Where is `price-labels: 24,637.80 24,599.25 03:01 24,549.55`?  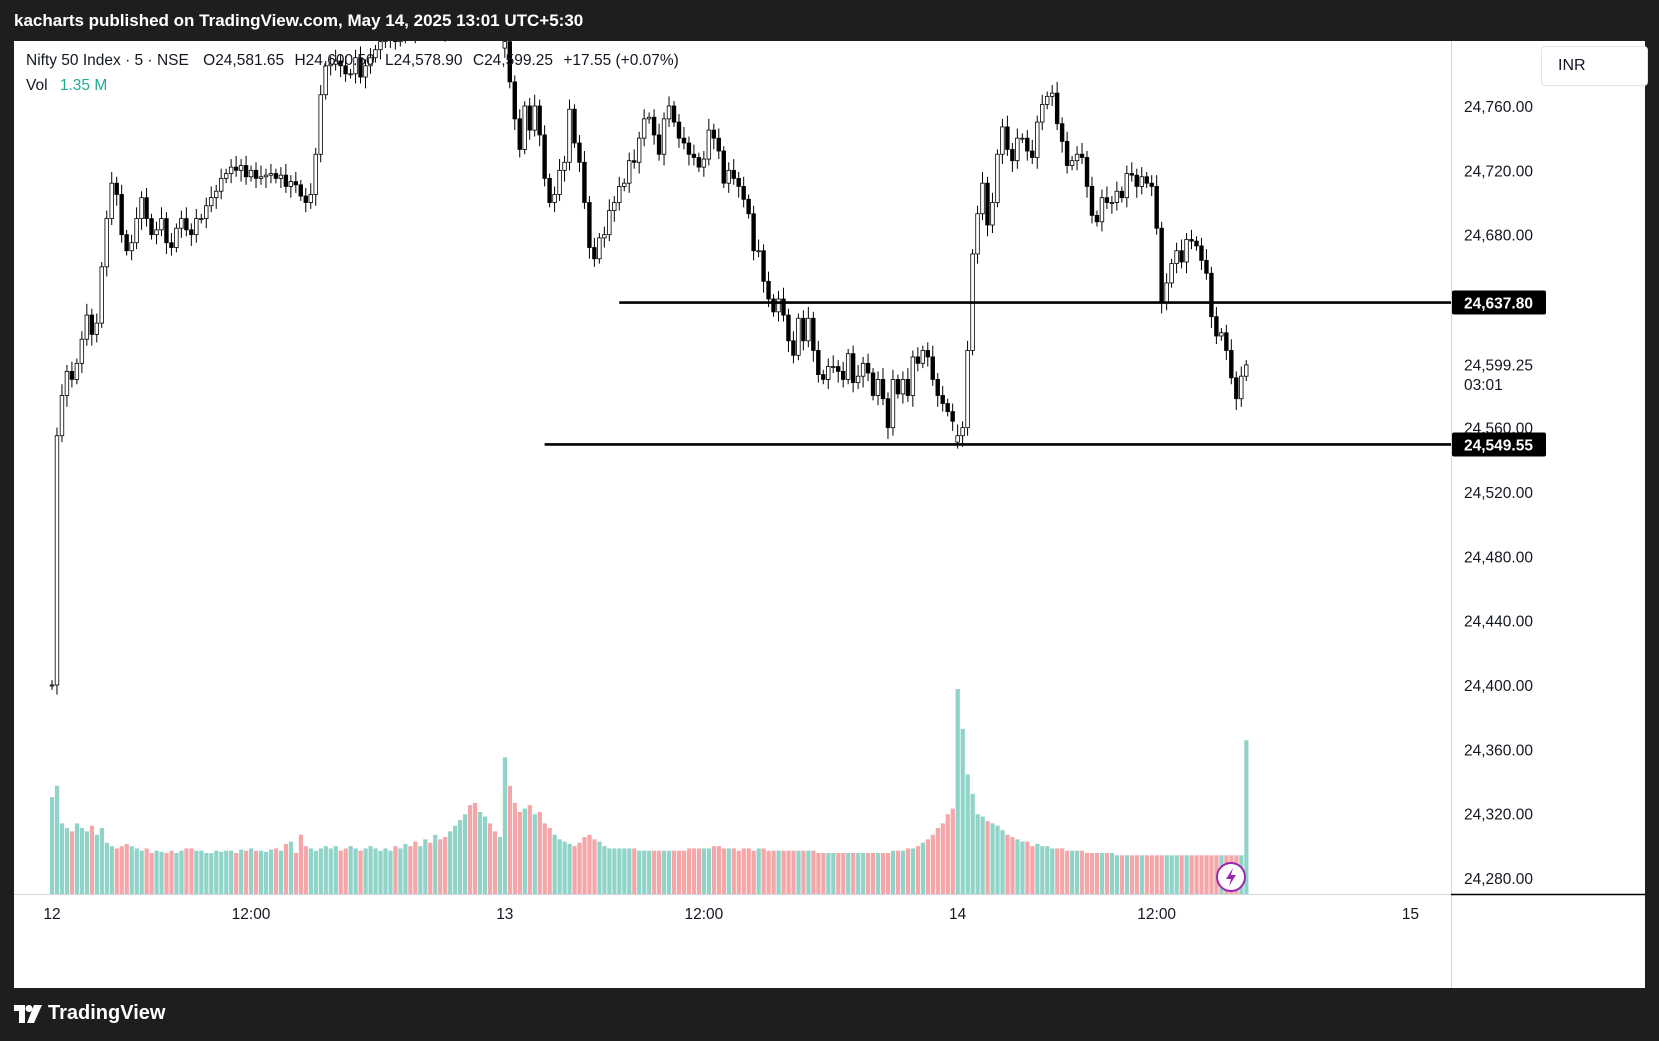 price-labels: 24,637.80 24,599.25 03:01 24,549.55 is located at coordinates (1499, 373).